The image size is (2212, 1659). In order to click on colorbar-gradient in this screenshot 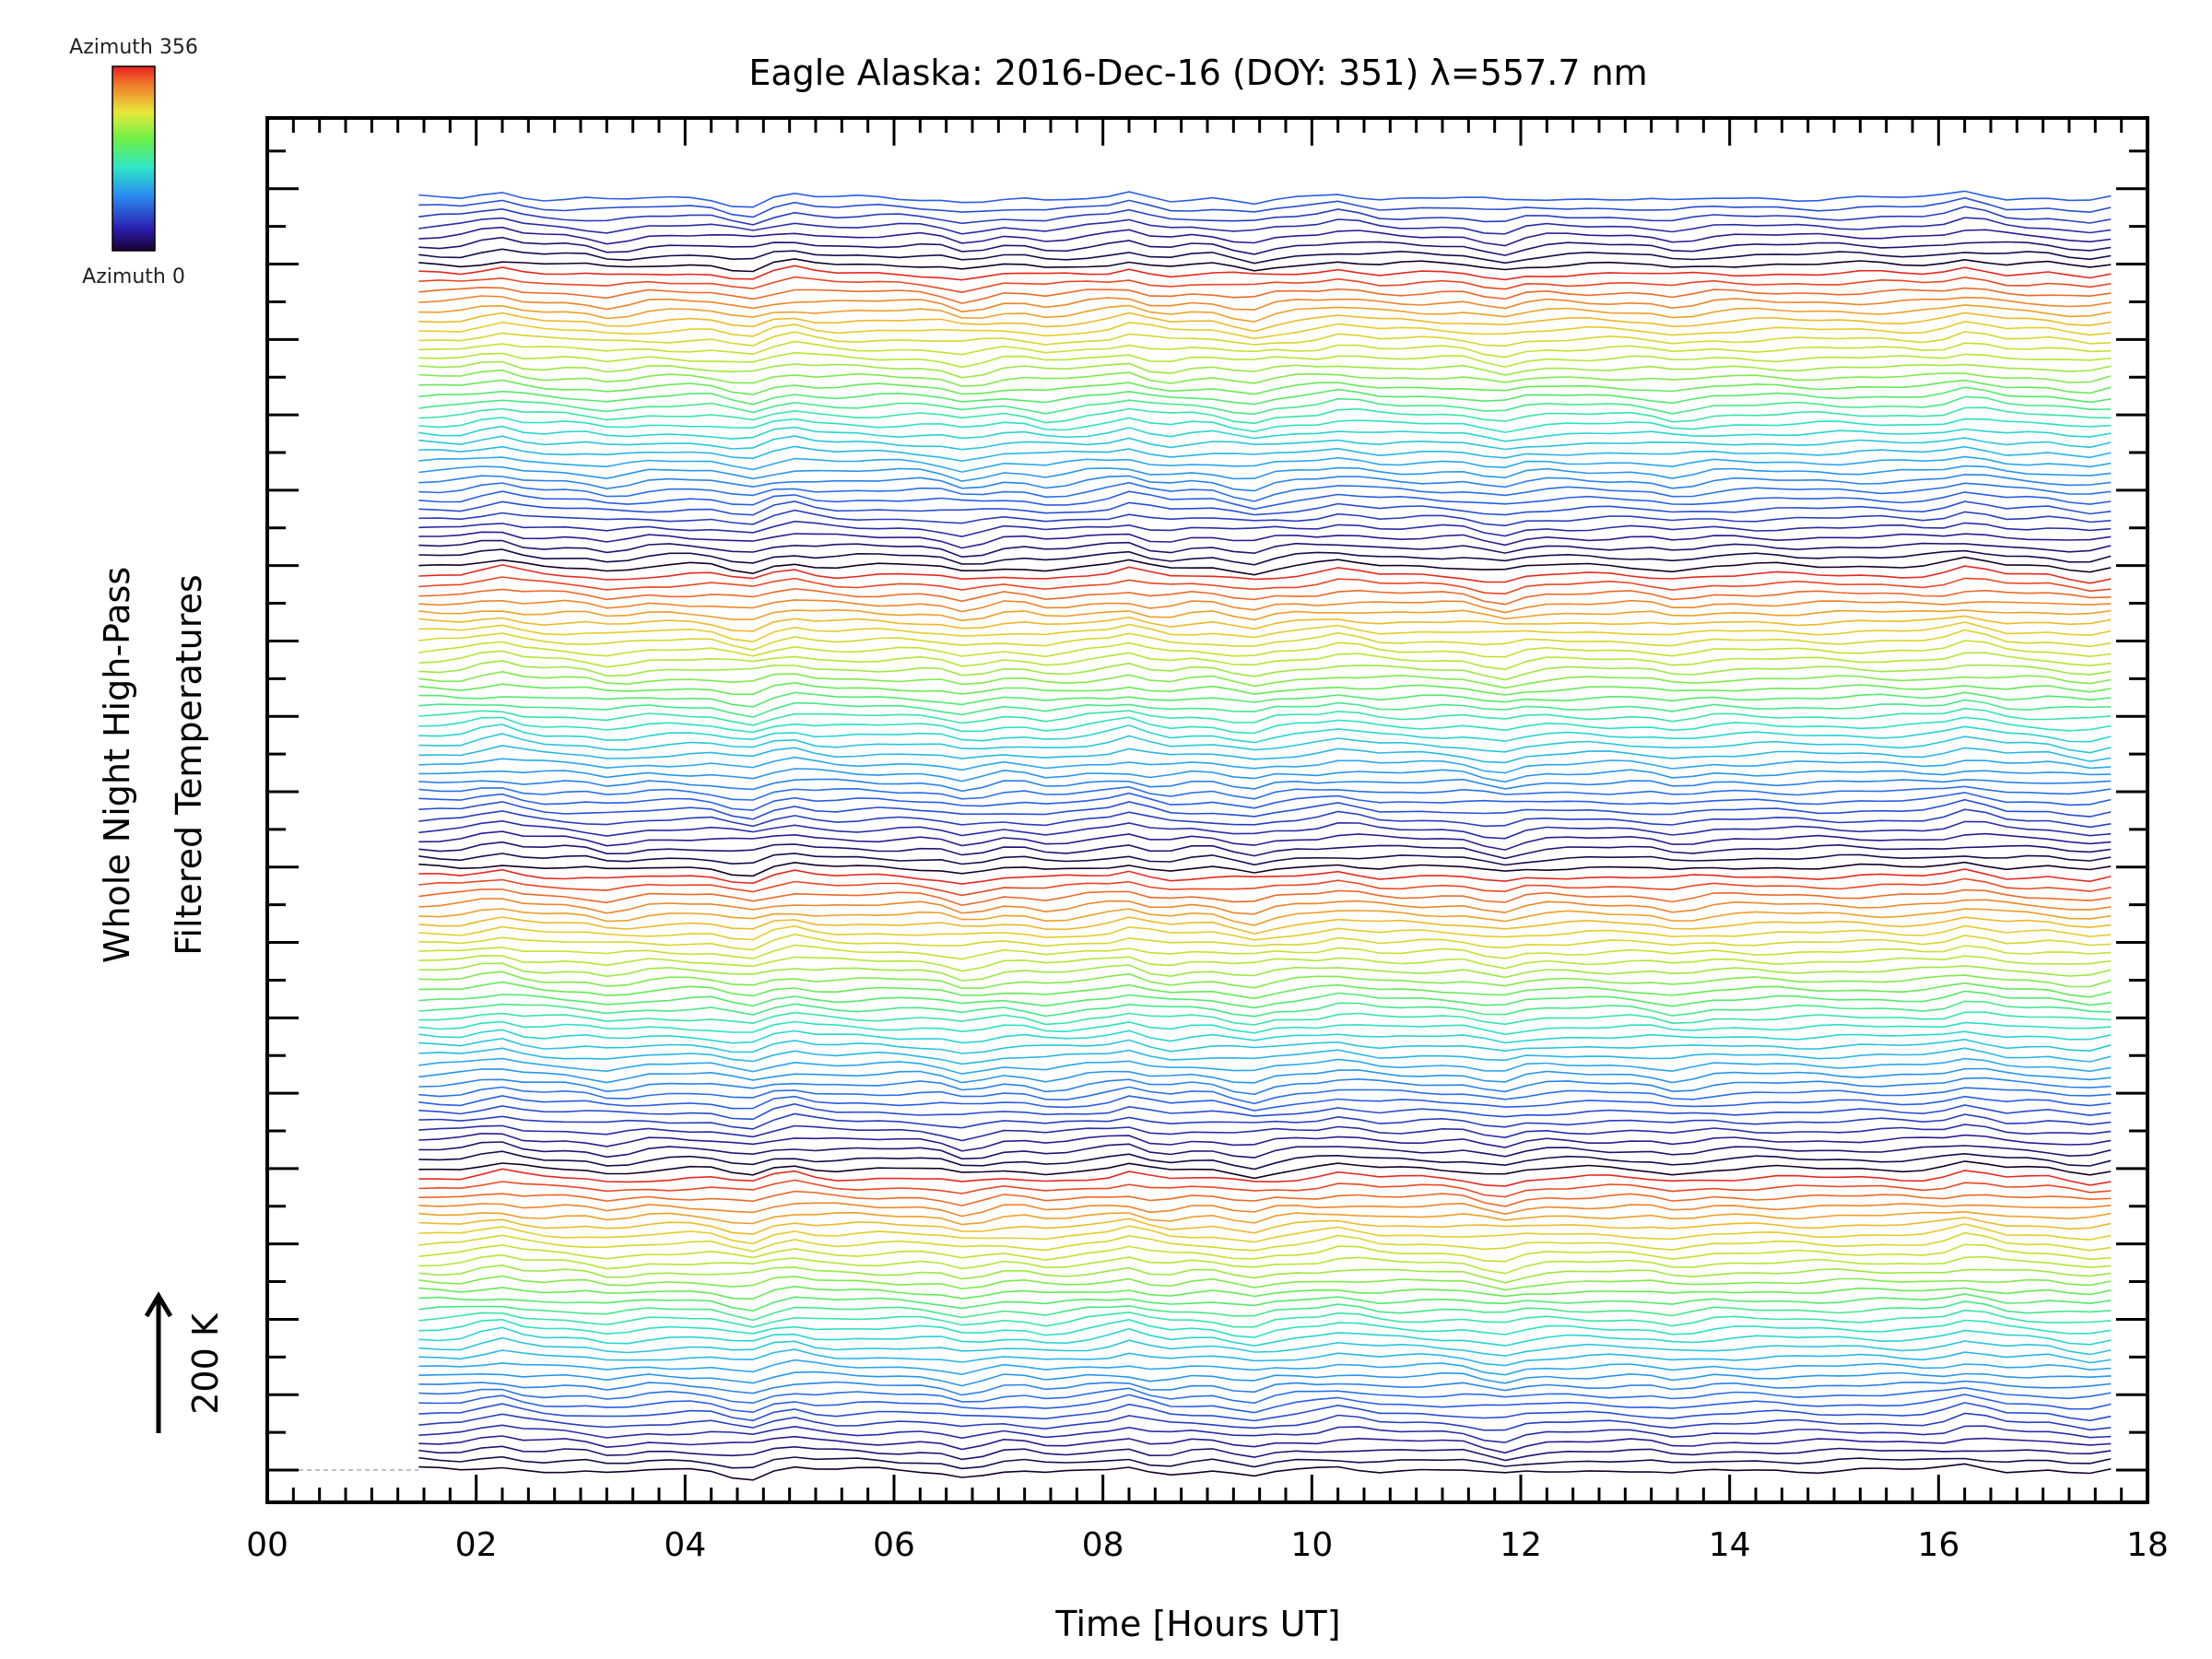, I will do `click(134, 158)`.